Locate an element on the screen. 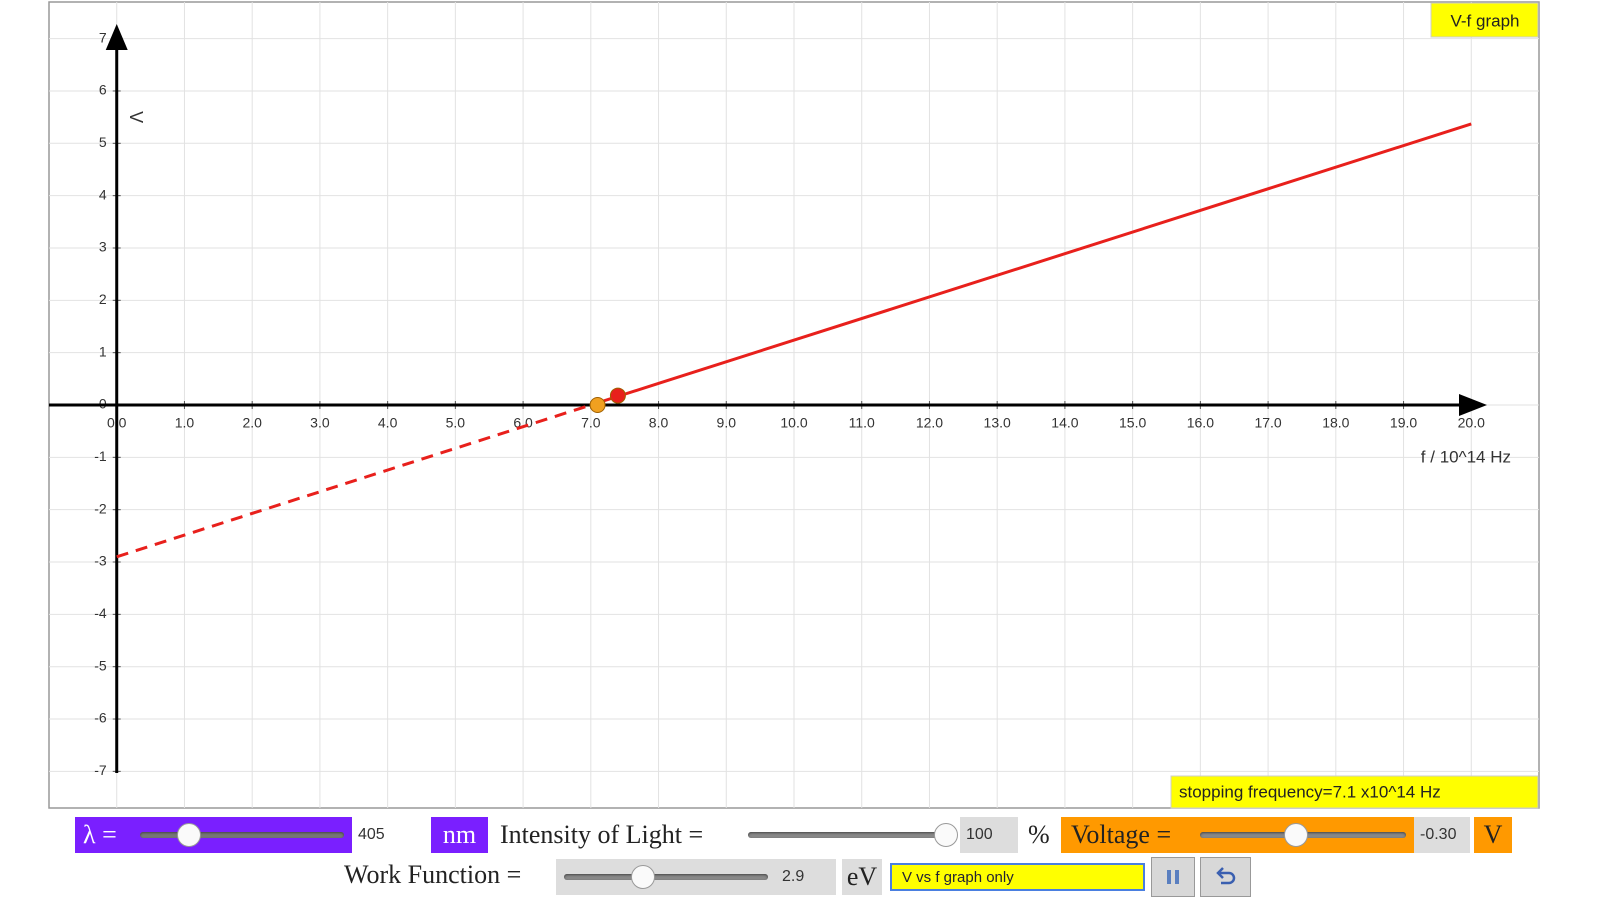 This screenshot has height=900, width=1600. intensity-input: 100 is located at coordinates (989, 835).